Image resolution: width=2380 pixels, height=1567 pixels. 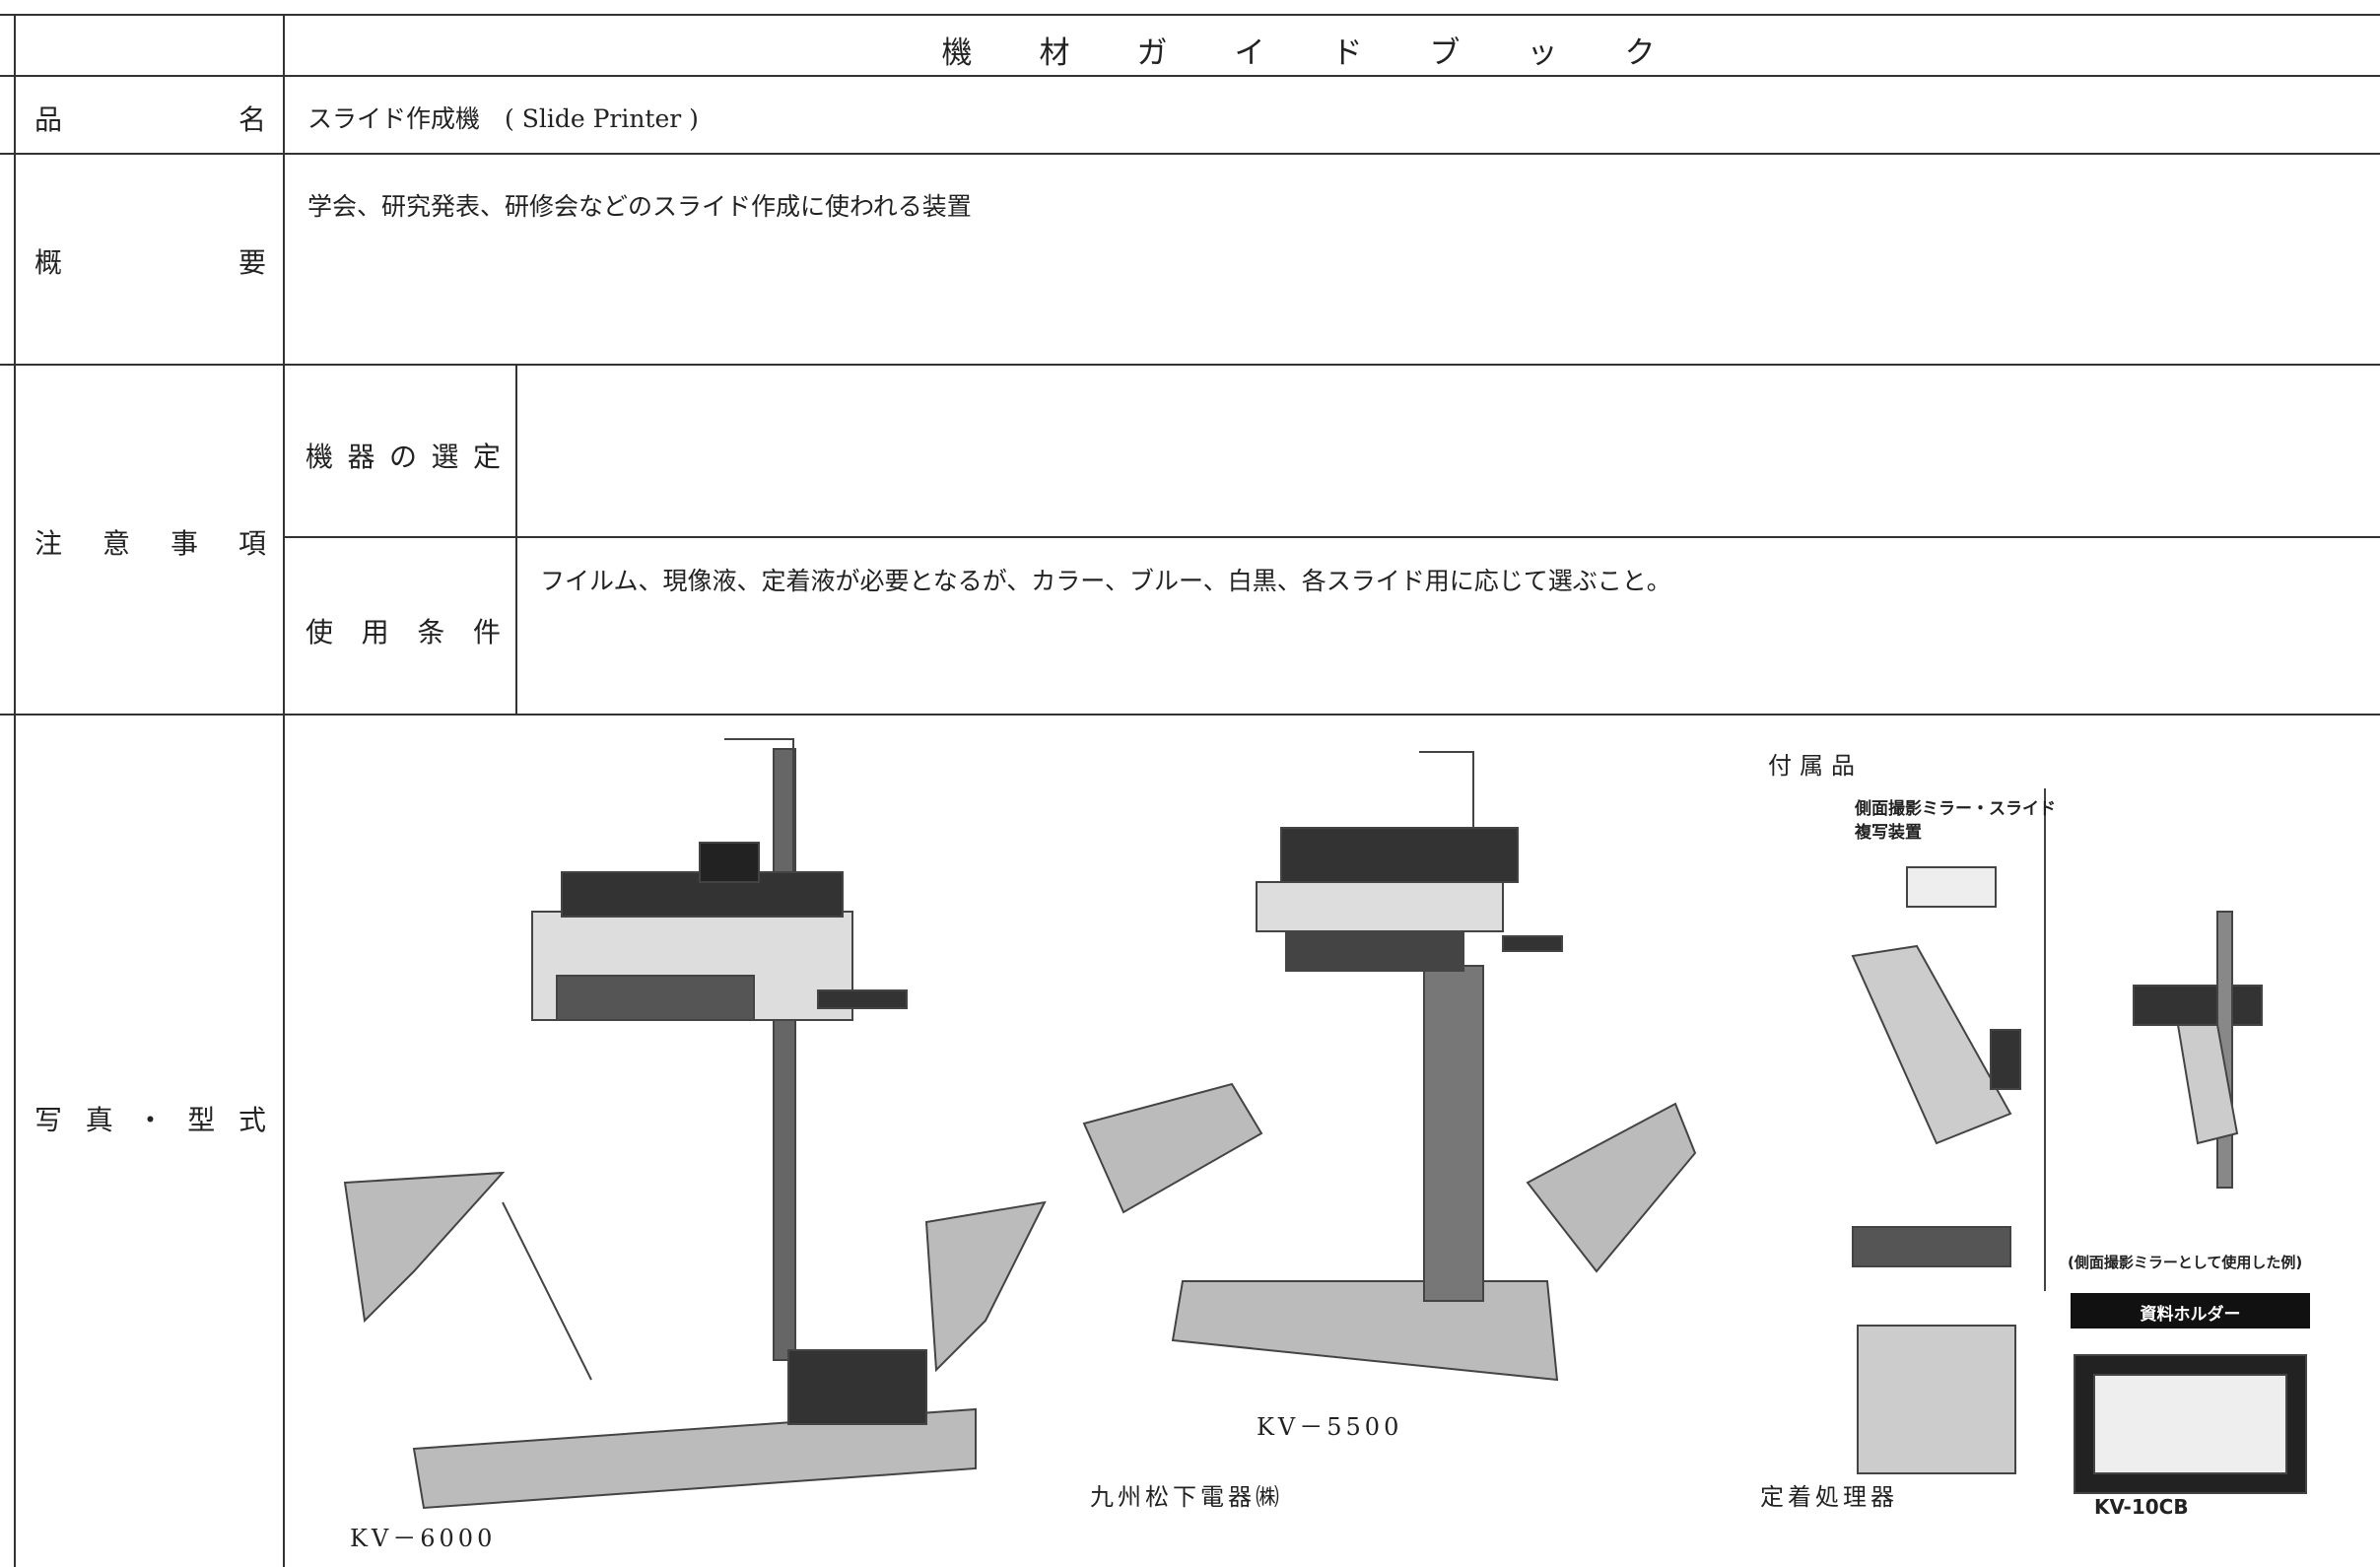 I want to click on maker: 九州松下電器㈱, so click(x=1186, y=1497).